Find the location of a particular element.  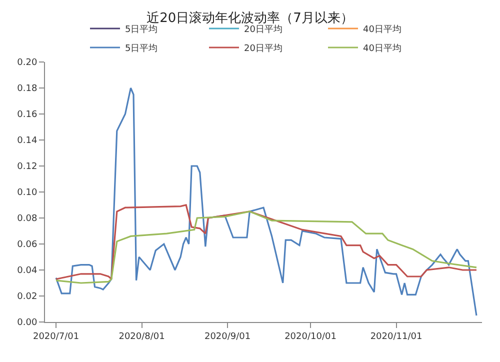

y-tick-label: 0.02 is located at coordinates (27, 297).